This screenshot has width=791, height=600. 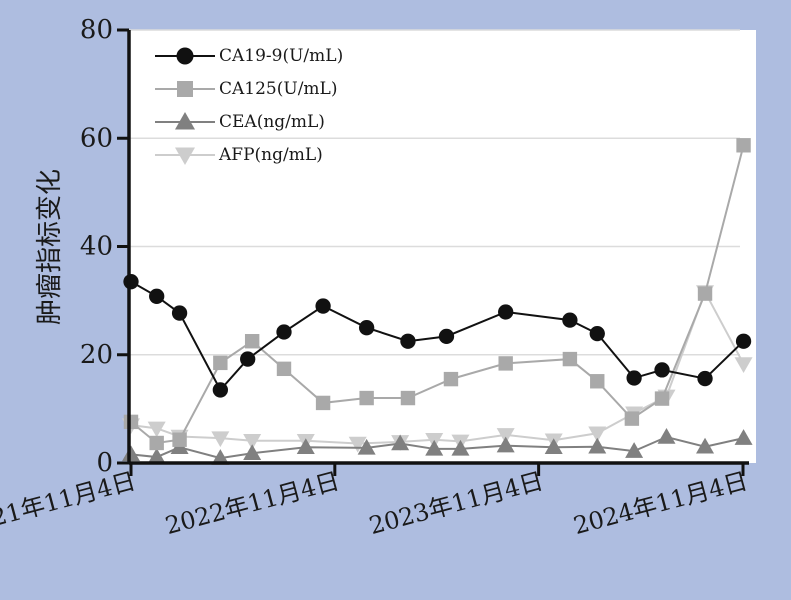 I want to click on legend-label: AFP(ng/mL), so click(x=270, y=155).